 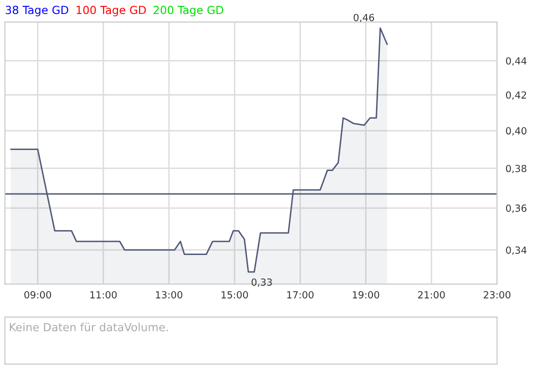 What do you see at coordinates (516, 250) in the screenshot?
I see `y-tick-label: 0,34` at bounding box center [516, 250].